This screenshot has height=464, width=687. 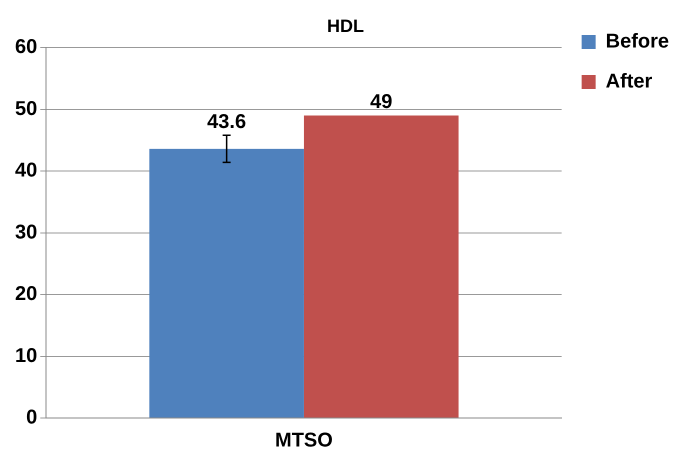 What do you see at coordinates (26, 47) in the screenshot?
I see `y-tick-label: 60` at bounding box center [26, 47].